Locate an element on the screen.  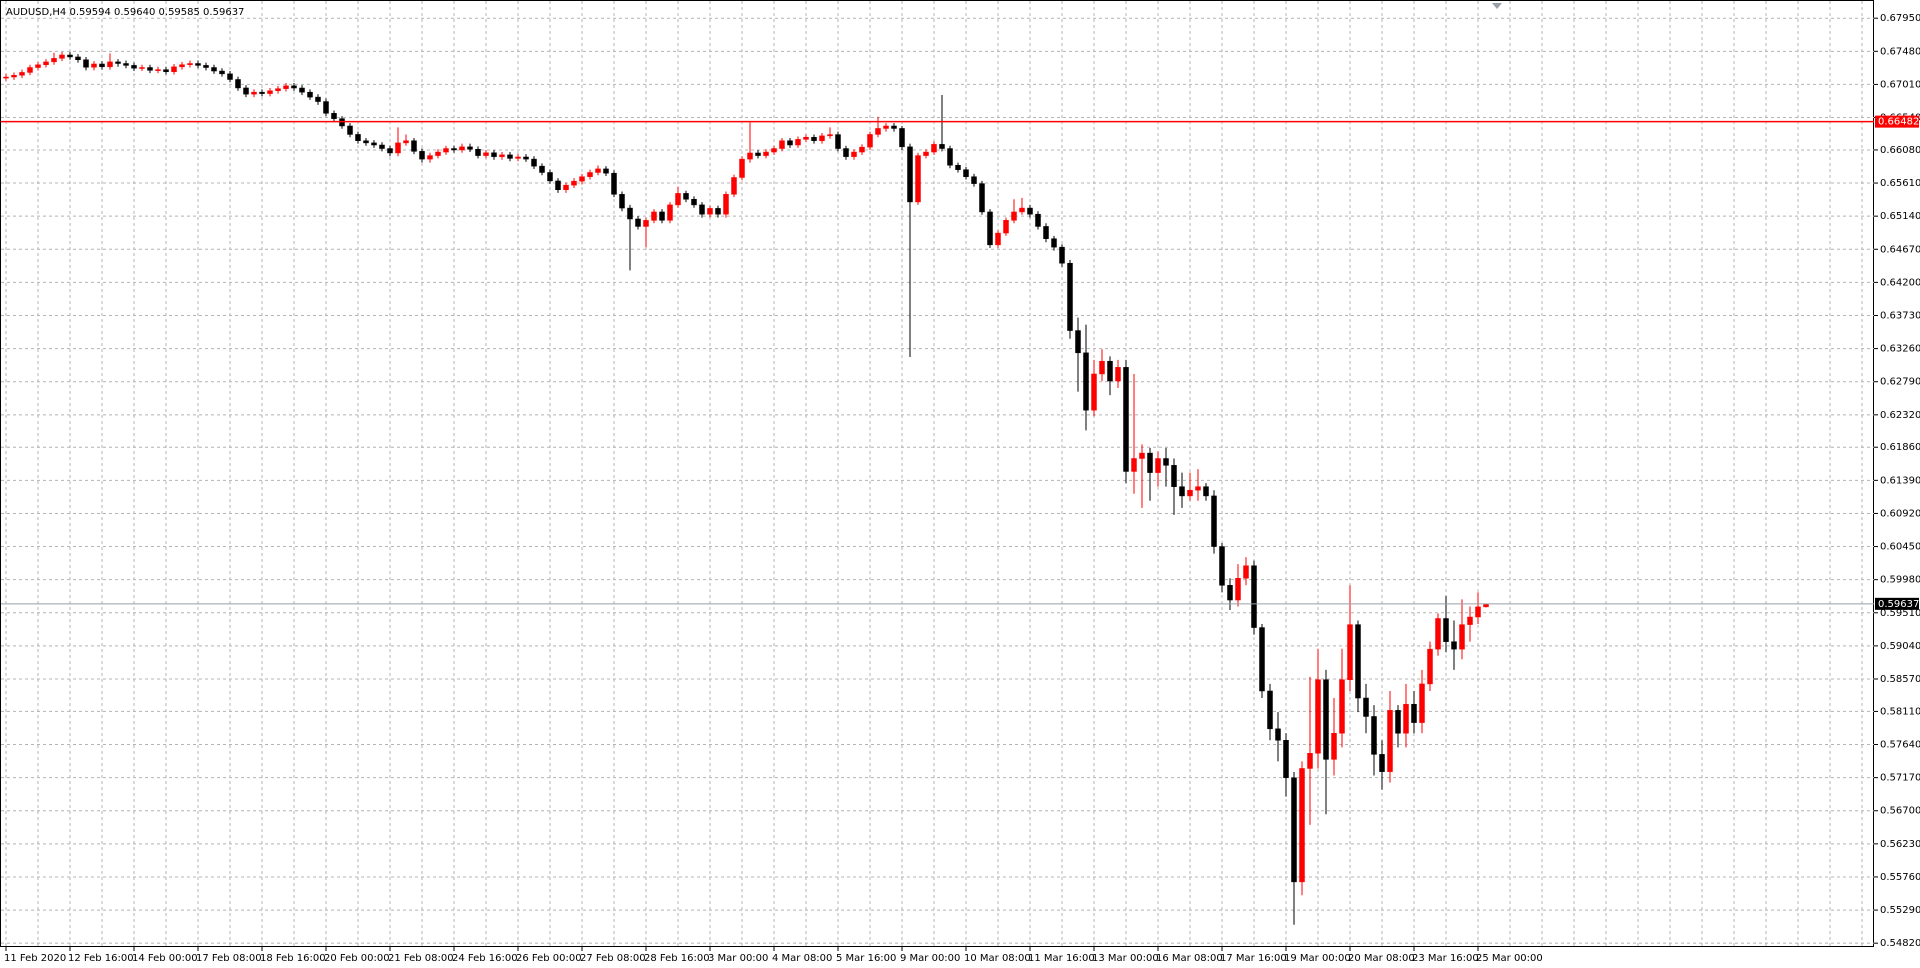
y-tick-label: 0.65610 is located at coordinates (1900, 183).